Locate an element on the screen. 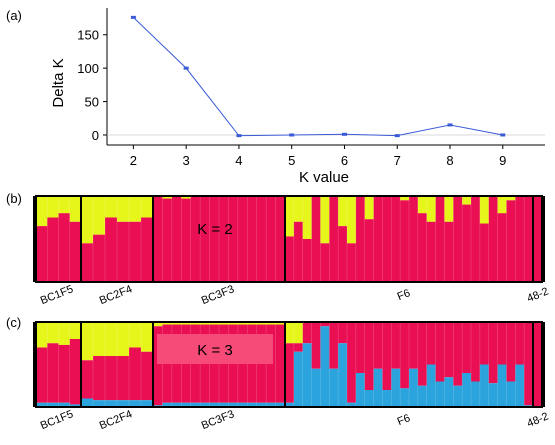 Image resolution: width=555 pixels, height=445 pixels. population-label: BC1F5 is located at coordinates (57, 295).